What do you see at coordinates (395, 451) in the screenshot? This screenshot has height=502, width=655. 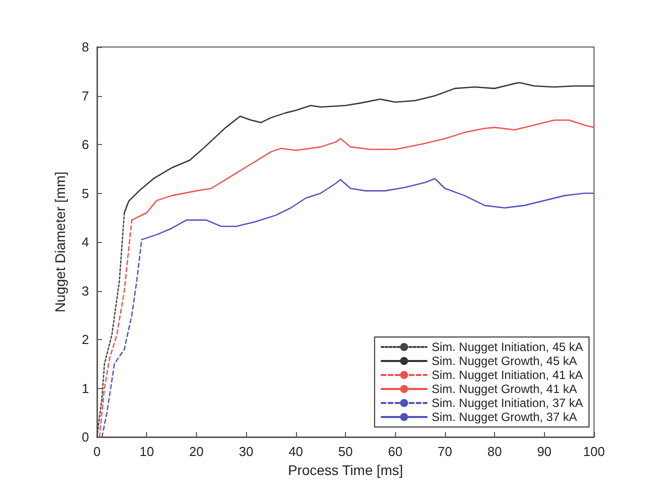 I see `x-tick-label: 60` at bounding box center [395, 451].